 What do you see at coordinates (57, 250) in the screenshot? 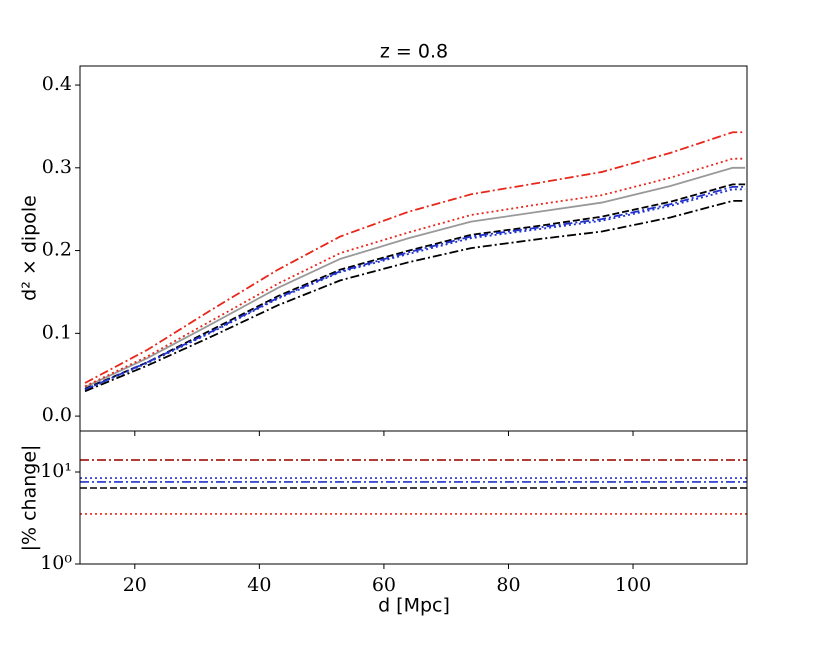
I see `y-tick-label: 0.2` at bounding box center [57, 250].